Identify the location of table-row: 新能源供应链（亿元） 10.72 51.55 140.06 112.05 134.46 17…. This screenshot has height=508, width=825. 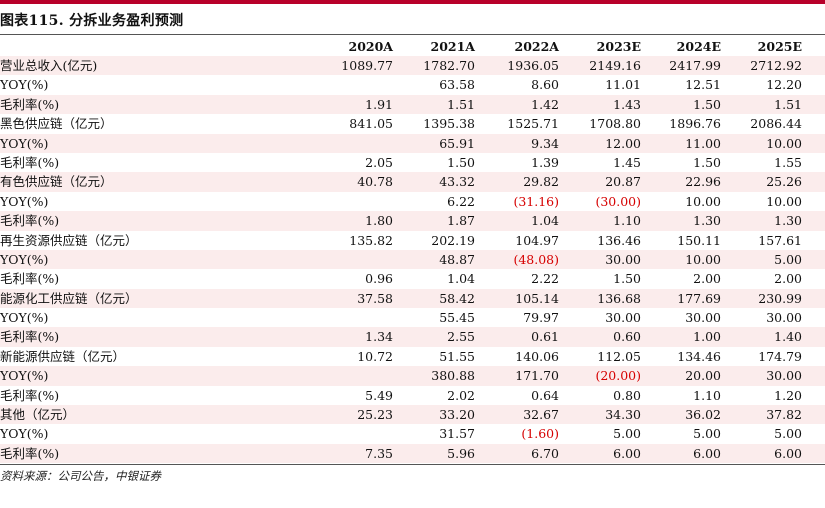
(412, 356).